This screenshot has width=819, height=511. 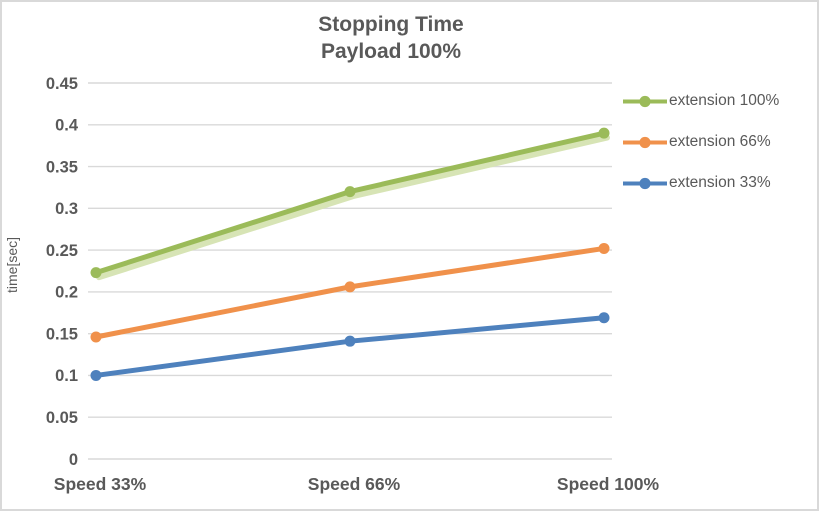 What do you see at coordinates (66, 293) in the screenshot?
I see `y-tick-label: 0.2` at bounding box center [66, 293].